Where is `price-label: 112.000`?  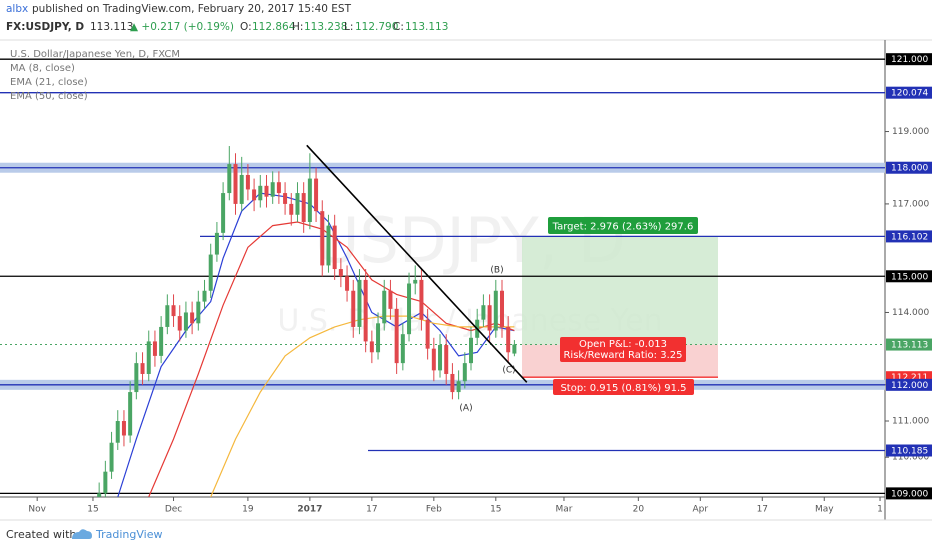 price-label: 112.000 is located at coordinates (909, 386).